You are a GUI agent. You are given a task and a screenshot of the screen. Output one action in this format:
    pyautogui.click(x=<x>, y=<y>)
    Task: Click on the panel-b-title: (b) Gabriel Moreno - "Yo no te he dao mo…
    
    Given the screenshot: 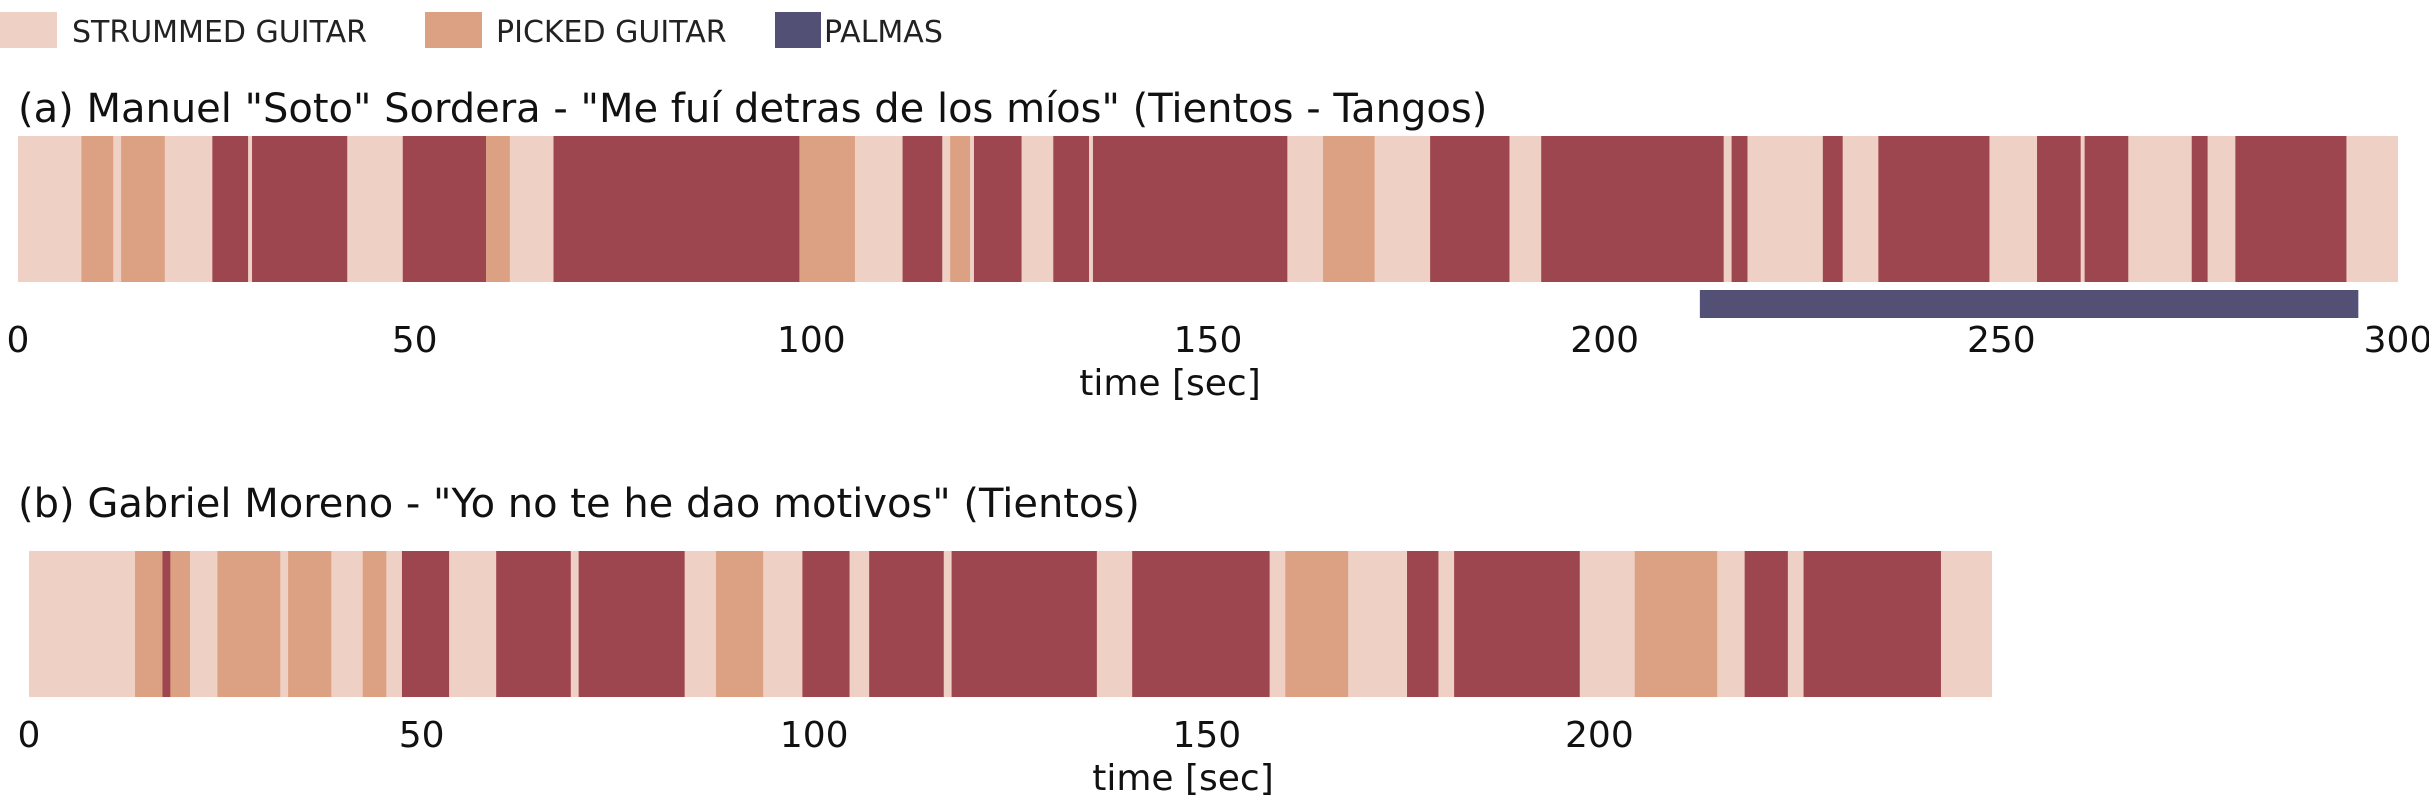 What is the action you would take?
    pyautogui.click(x=579, y=504)
    